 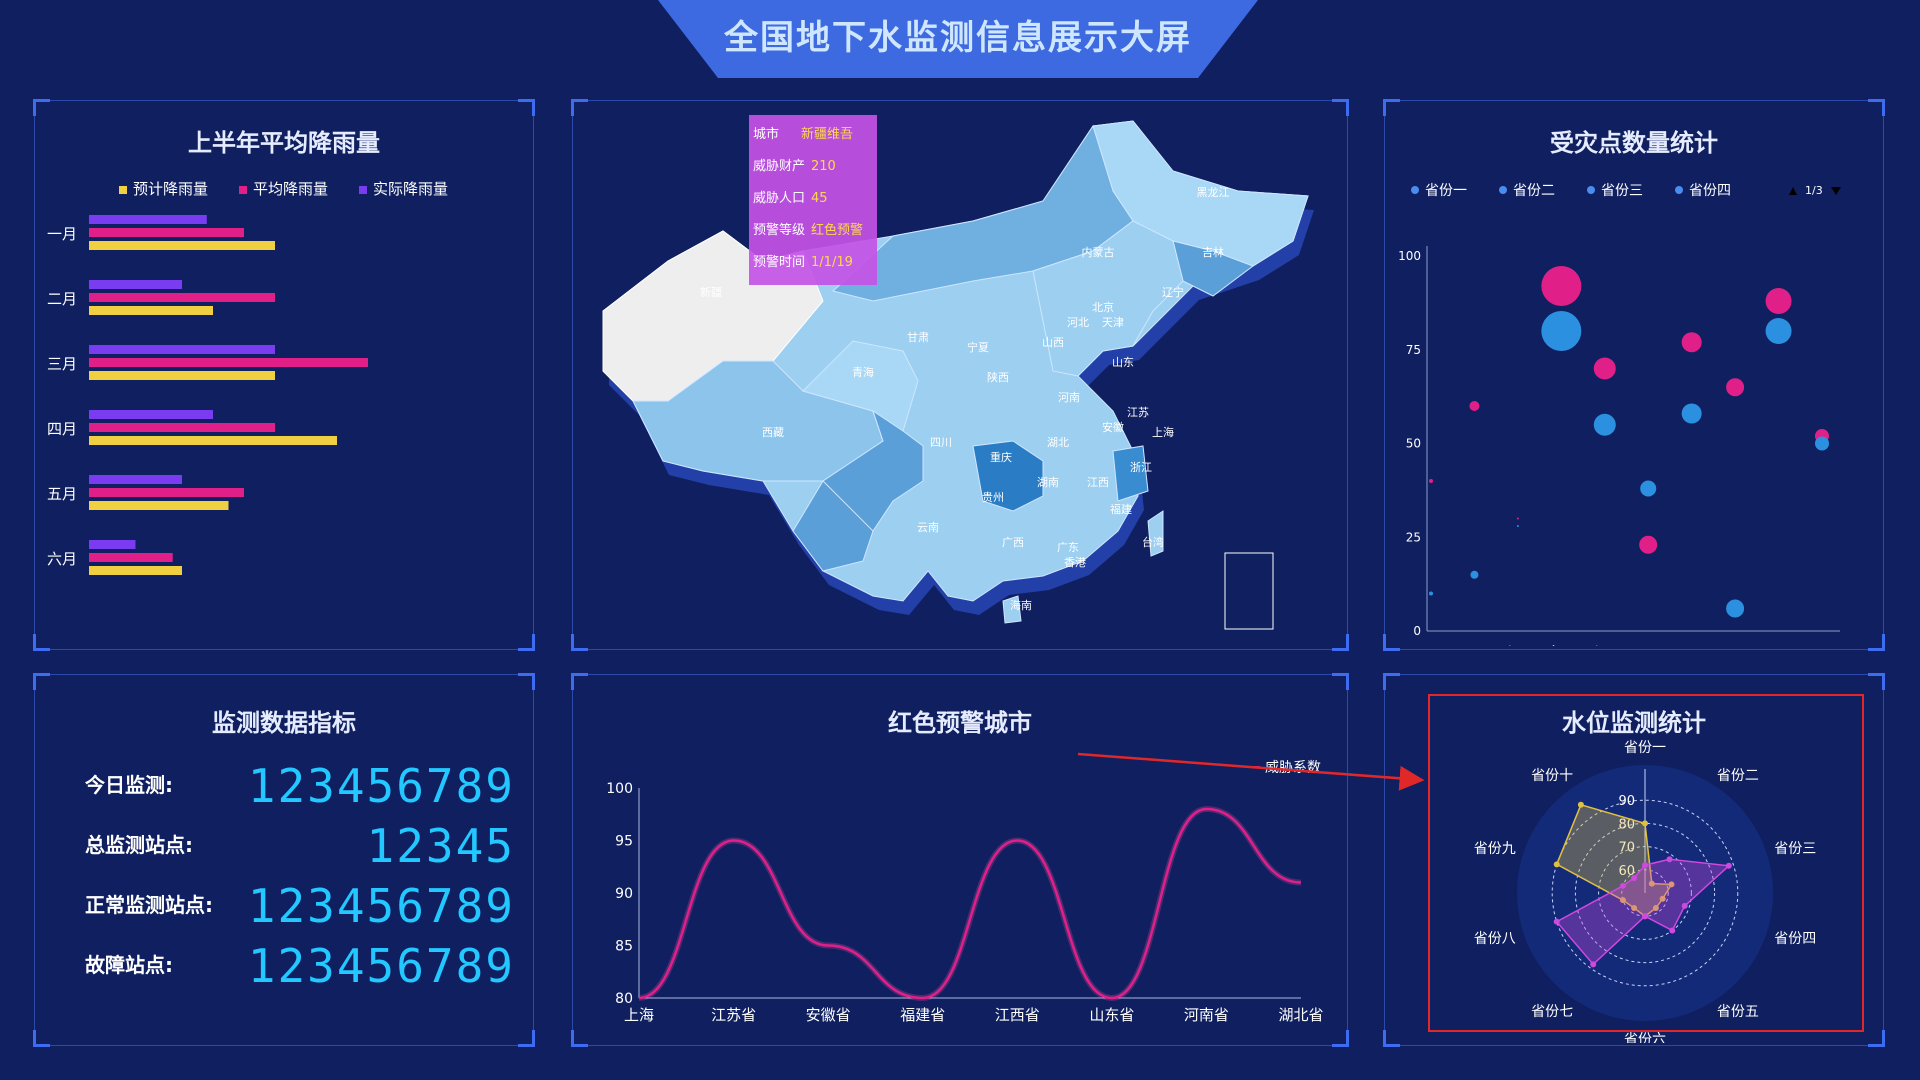 What do you see at coordinates (1645, 893) in the screenshot?
I see `radar-ring` at bounding box center [1645, 893].